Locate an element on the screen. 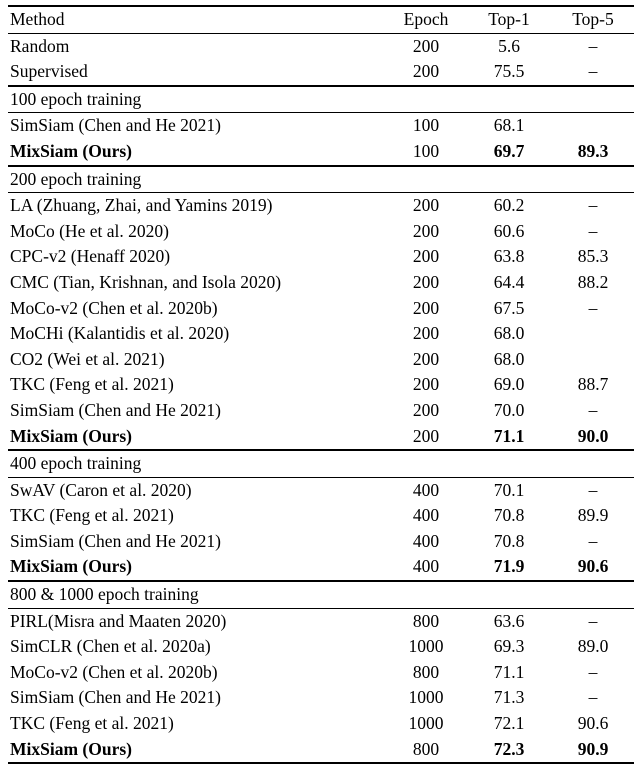 Image resolution: width=640 pixels, height=764 pixels. table-row: SimCLR (Chen et al. 2020a) 1000 69.3 89.0 is located at coordinates (321, 647).